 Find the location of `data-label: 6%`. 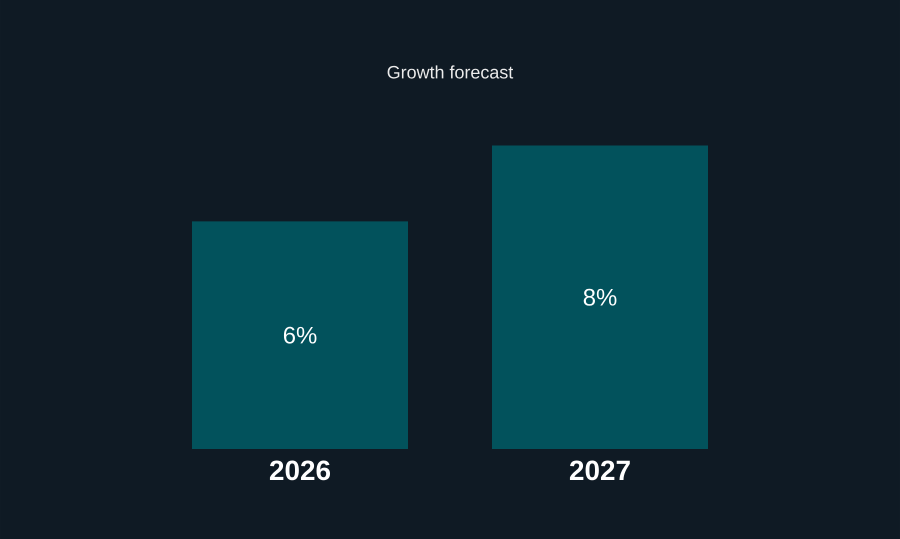

data-label: 6% is located at coordinates (300, 335).